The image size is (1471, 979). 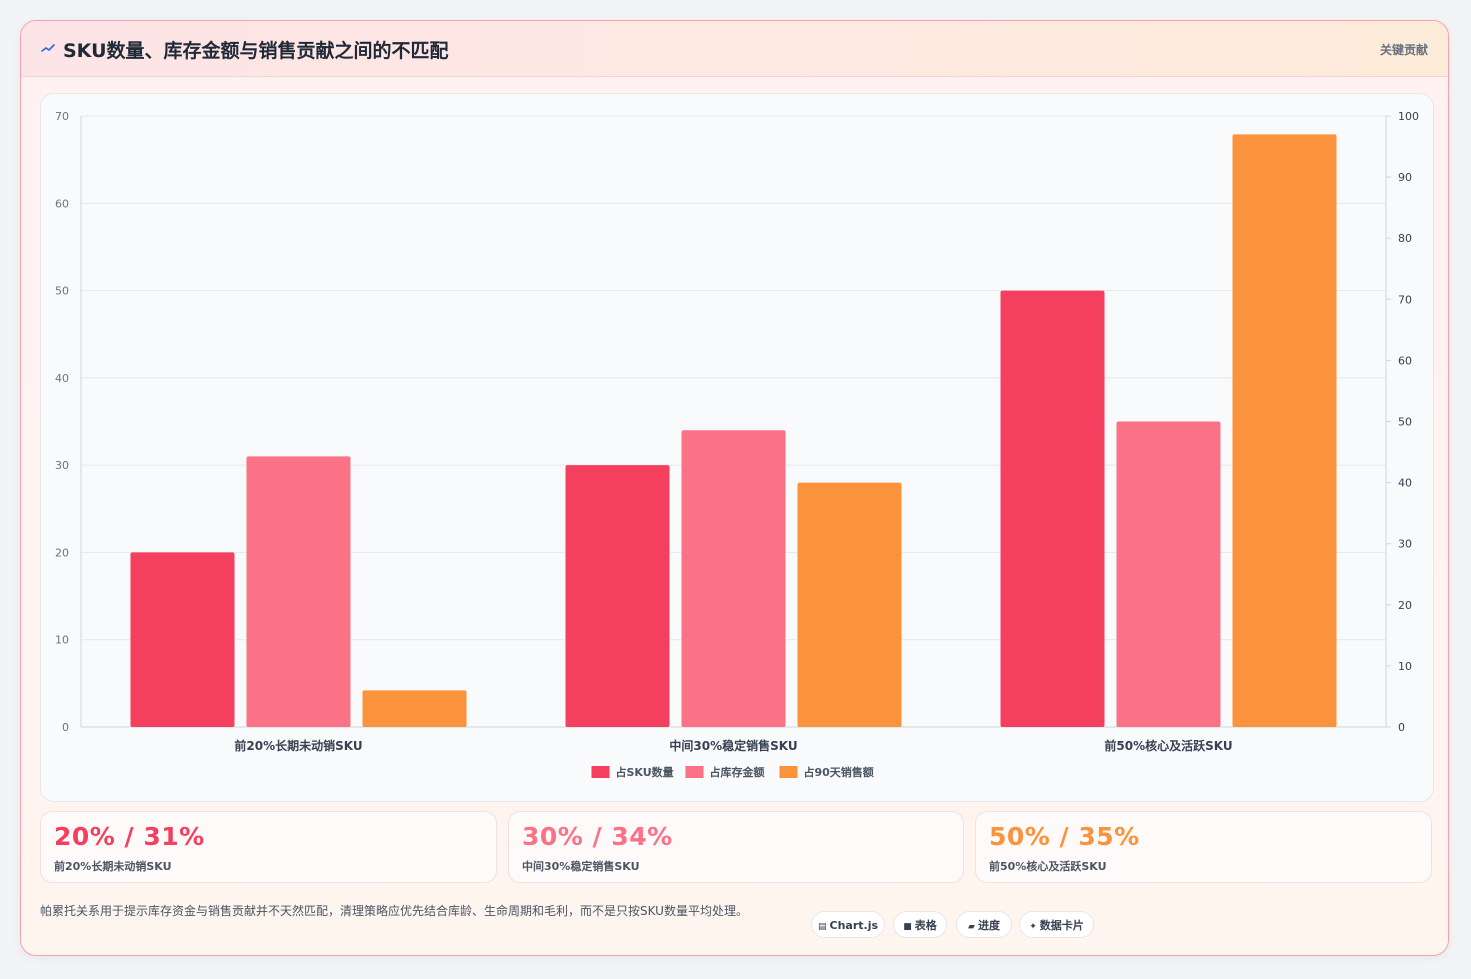 I want to click on y-right-tick-label: 80, so click(x=1405, y=238).